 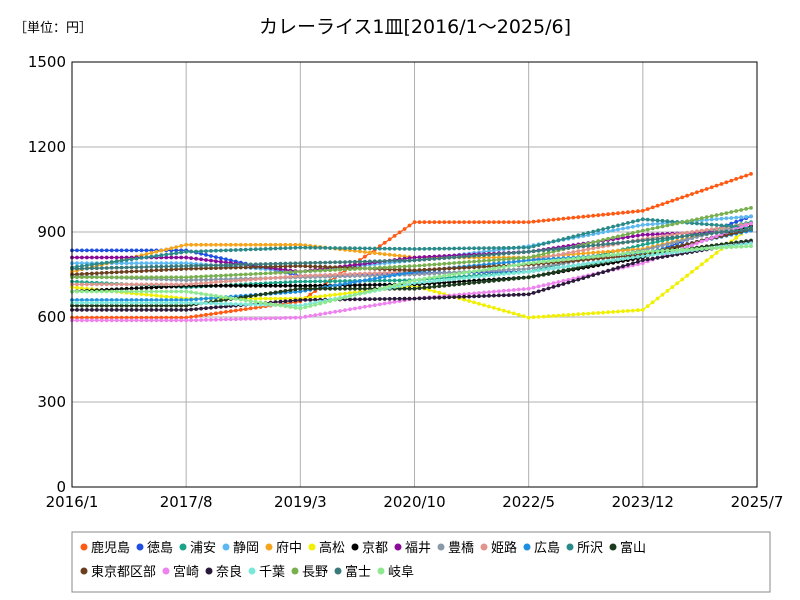 I want to click on legend-item: 広島, so click(x=541, y=548).